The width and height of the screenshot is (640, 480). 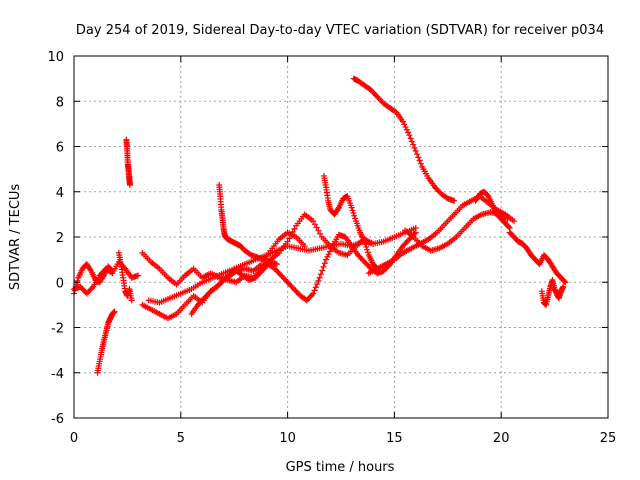 What do you see at coordinates (60, 148) in the screenshot?
I see `y-tick-label: 6` at bounding box center [60, 148].